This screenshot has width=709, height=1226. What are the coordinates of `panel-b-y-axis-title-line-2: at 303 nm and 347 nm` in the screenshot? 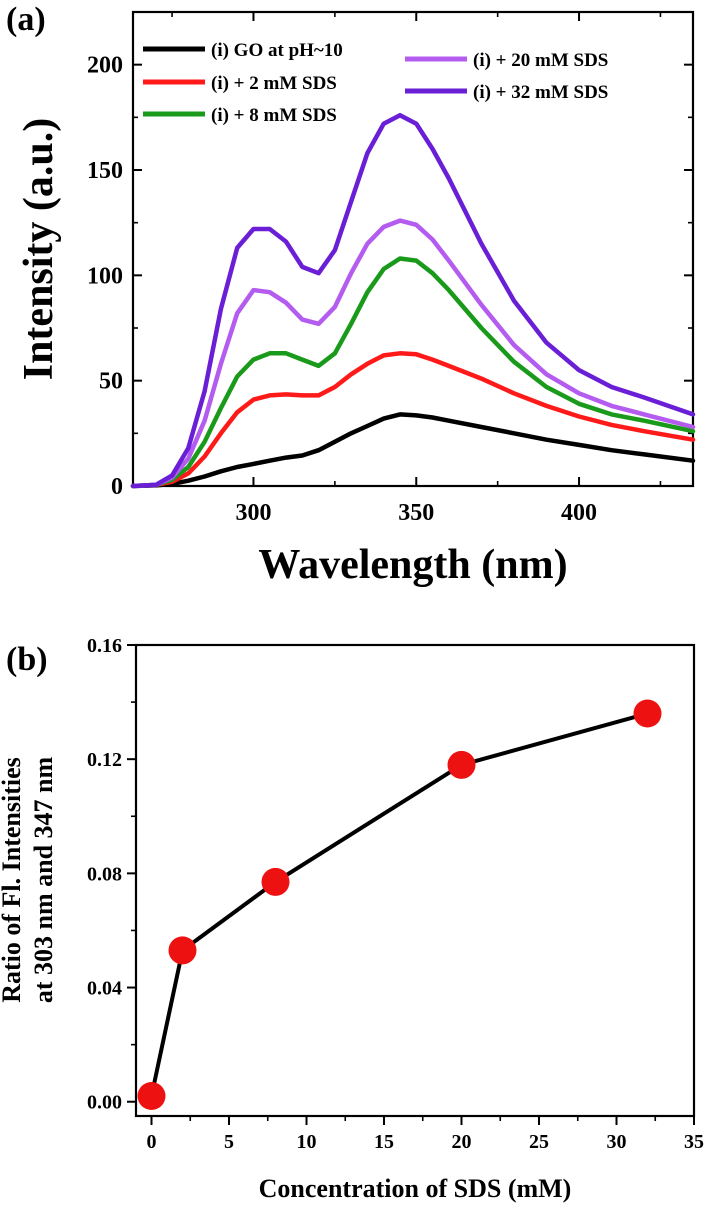 It's located at (43, 880).